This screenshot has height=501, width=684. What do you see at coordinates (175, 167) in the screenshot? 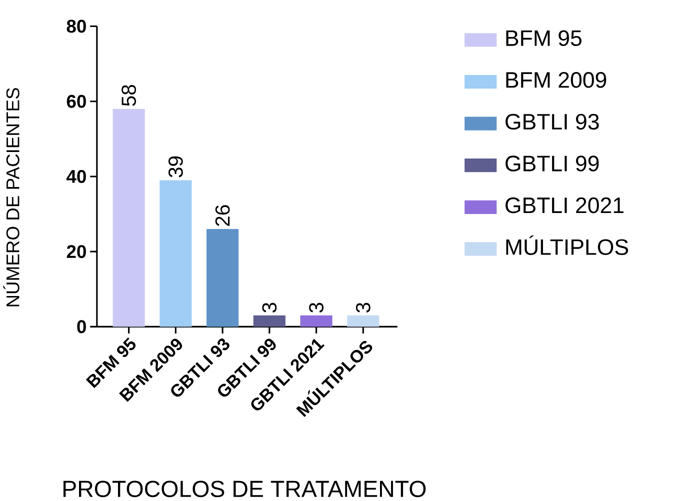
I see `data-label: 39` at bounding box center [175, 167].